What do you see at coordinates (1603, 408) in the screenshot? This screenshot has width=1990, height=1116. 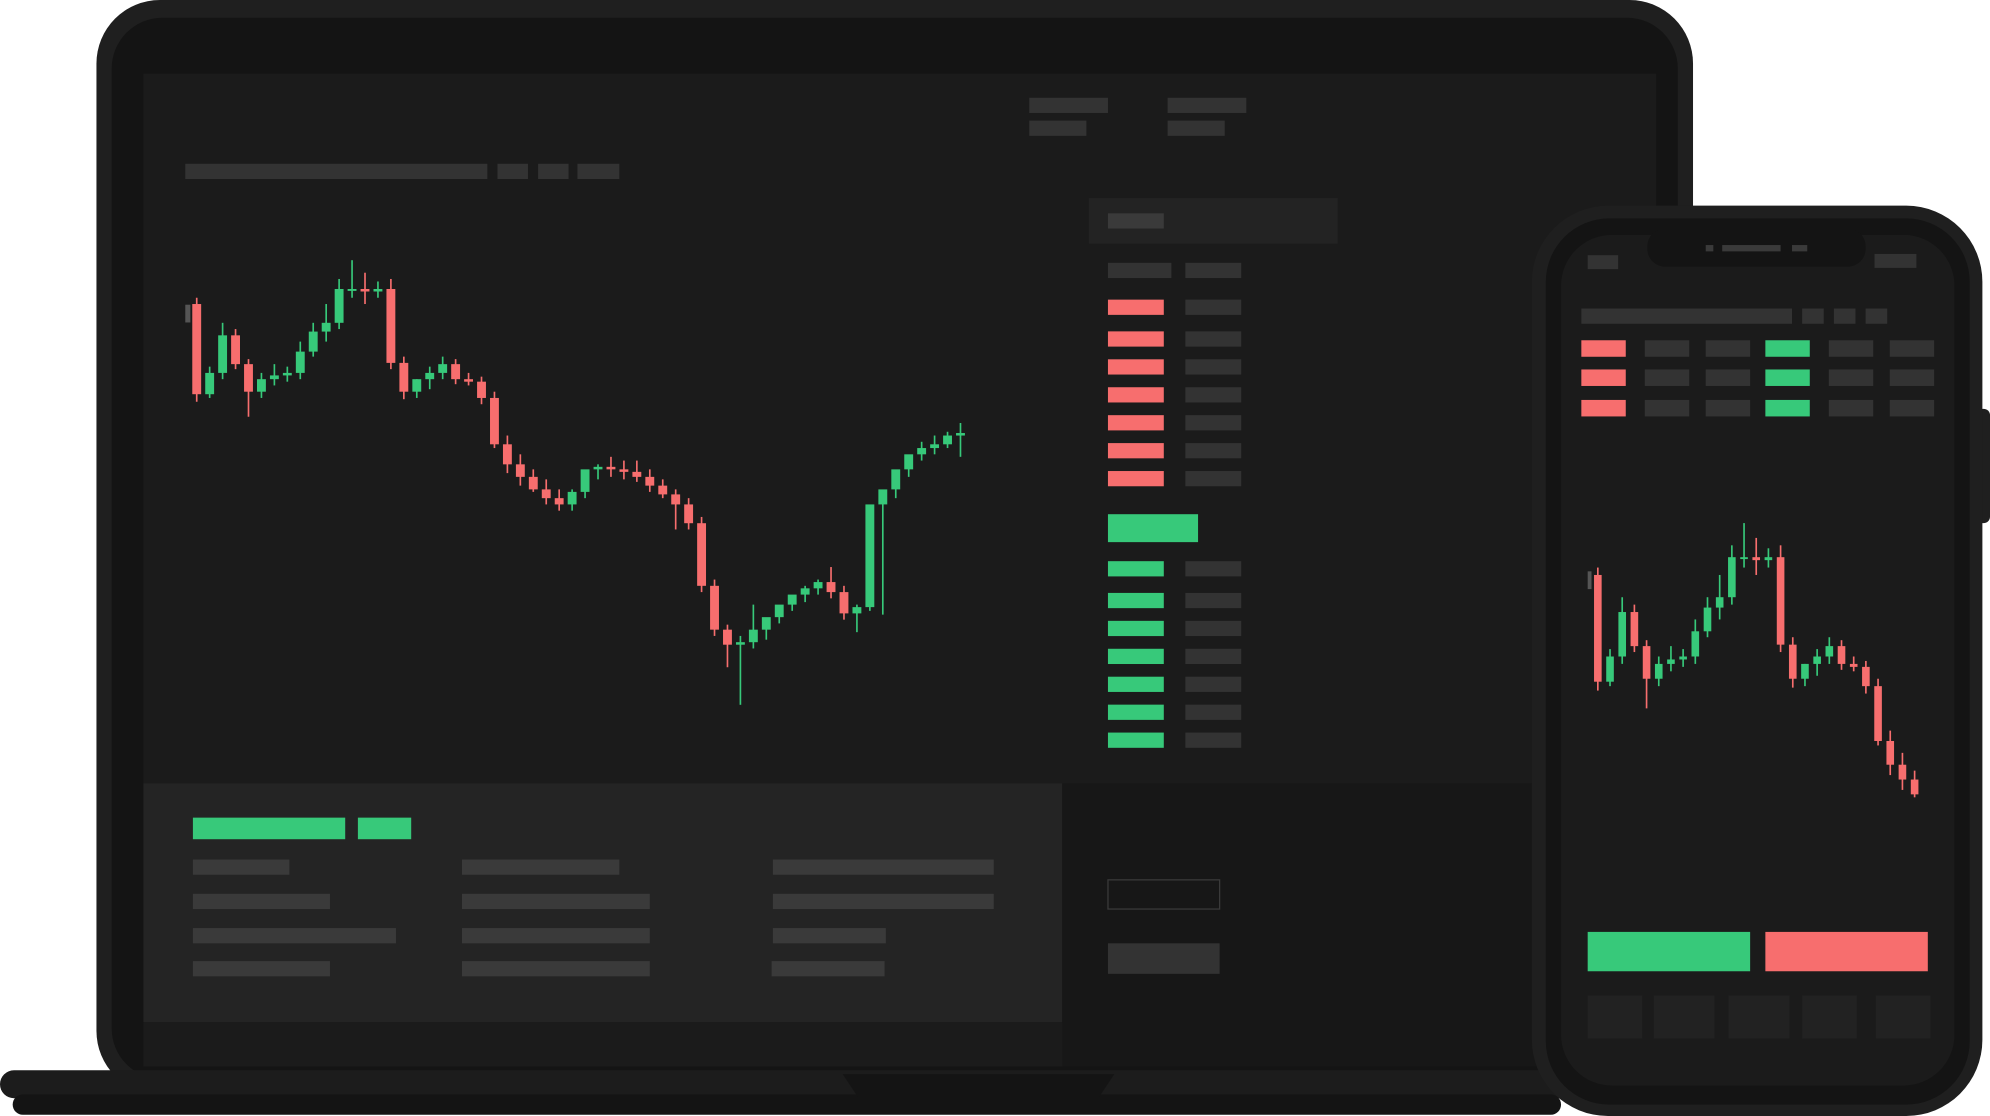 I see `ask-cell` at bounding box center [1603, 408].